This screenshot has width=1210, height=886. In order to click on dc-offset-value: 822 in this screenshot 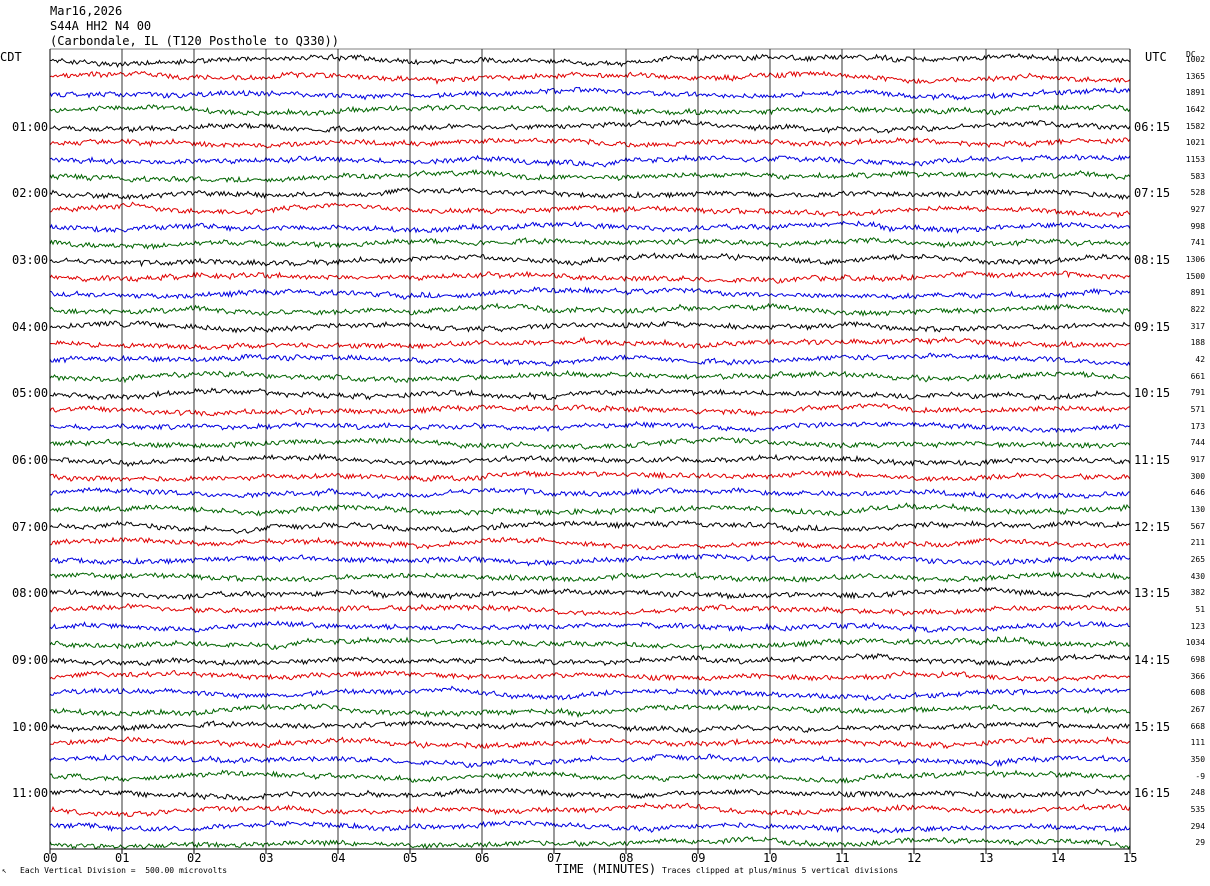, I will do `click(1198, 309)`.